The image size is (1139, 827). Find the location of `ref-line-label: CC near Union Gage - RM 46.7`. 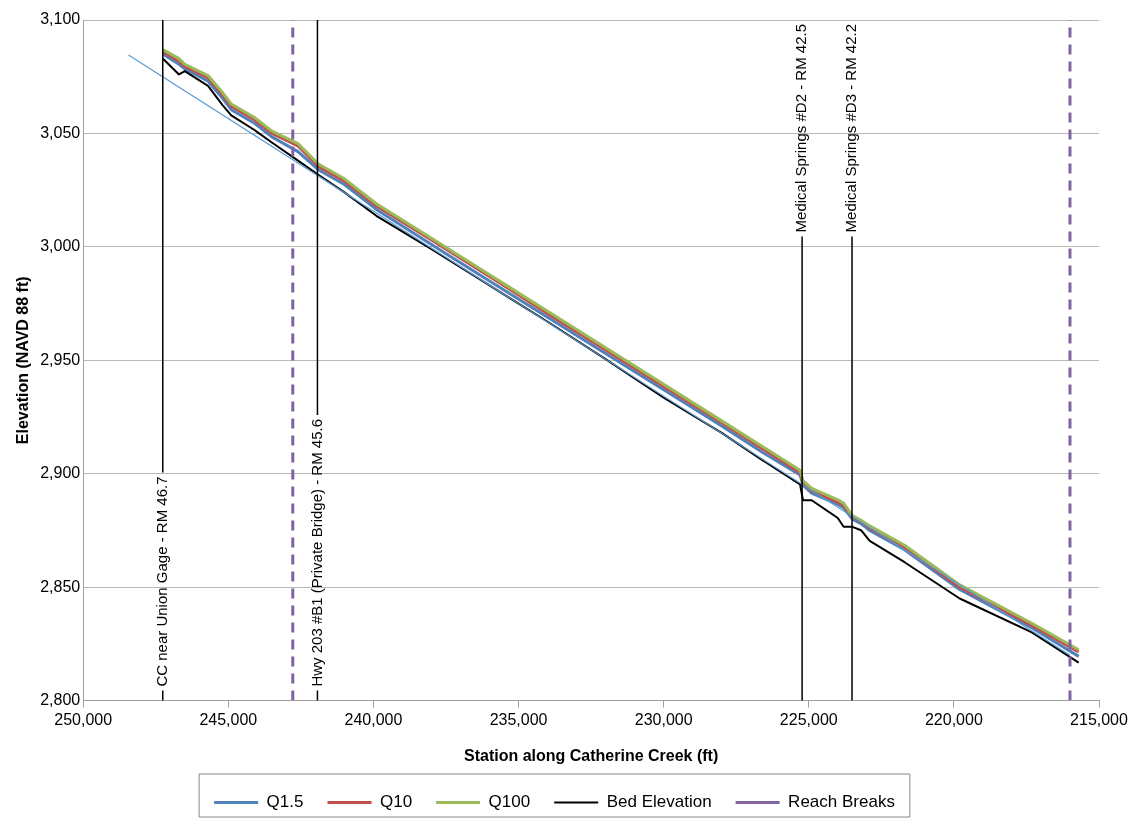

ref-line-label: CC near Union Gage - RM 46.7 is located at coordinates (161, 581).